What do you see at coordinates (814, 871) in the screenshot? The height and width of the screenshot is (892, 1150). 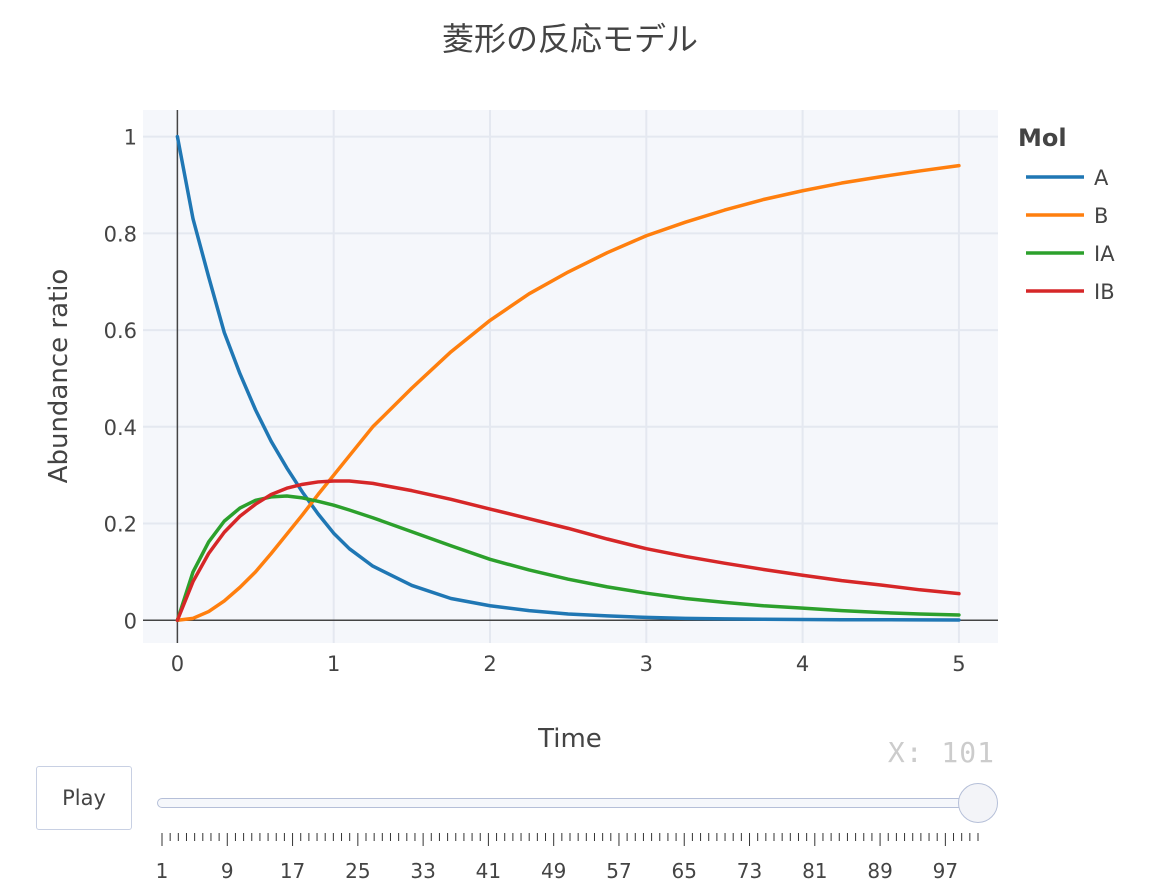 I see `slider-tick-label: 81` at bounding box center [814, 871].